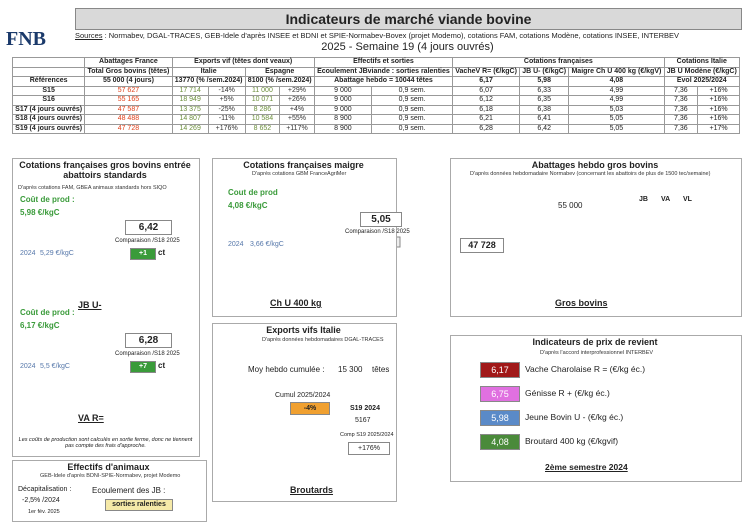 The height and width of the screenshot is (528, 747). Describe the element at coordinates (91, 418) in the screenshot. I see `product: VA R=` at that location.